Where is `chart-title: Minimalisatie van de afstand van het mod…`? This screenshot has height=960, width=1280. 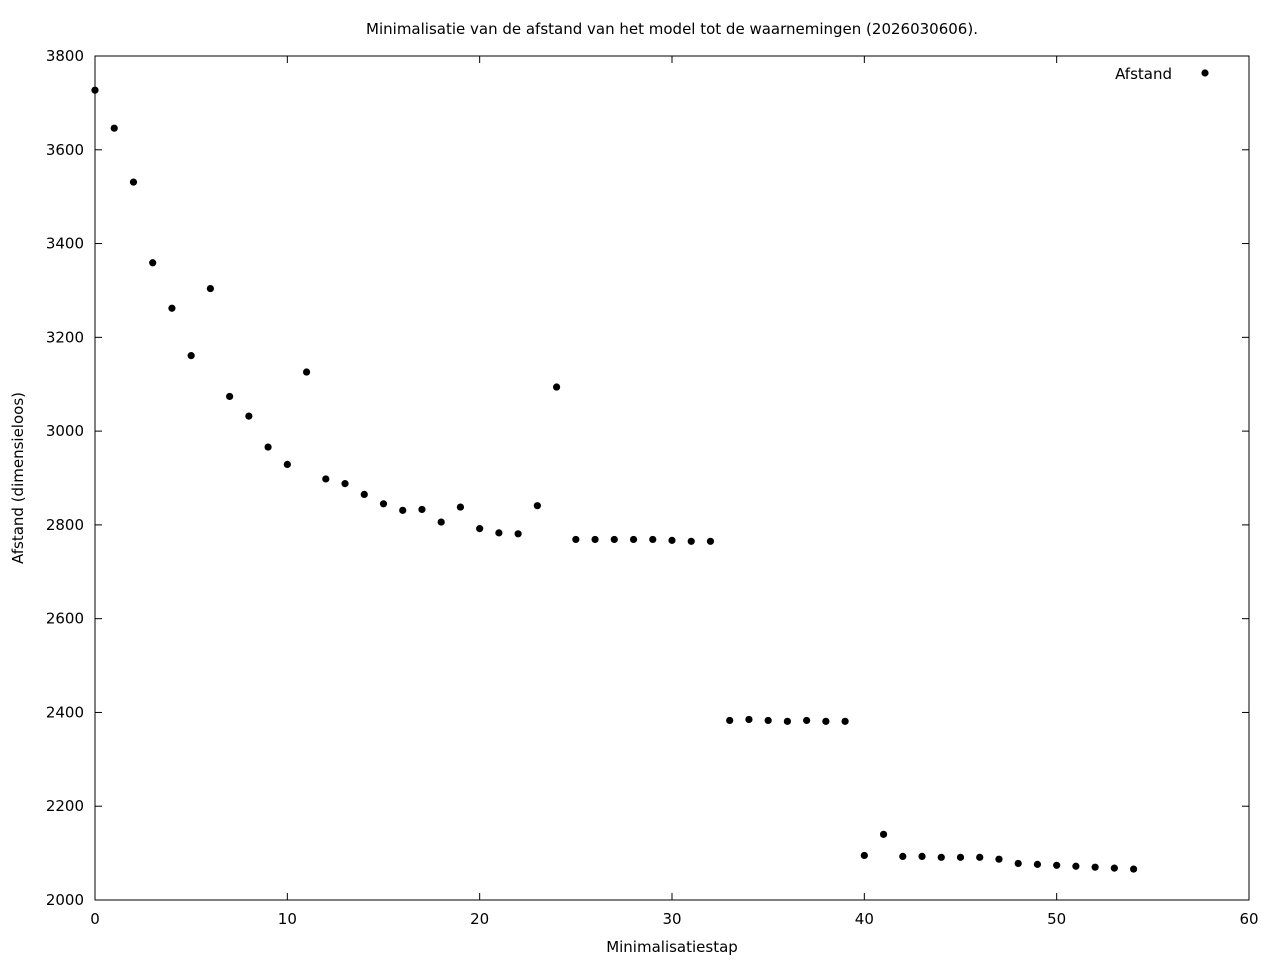
chart-title: Minimalisatie van de afstand van het mod… is located at coordinates (672, 29).